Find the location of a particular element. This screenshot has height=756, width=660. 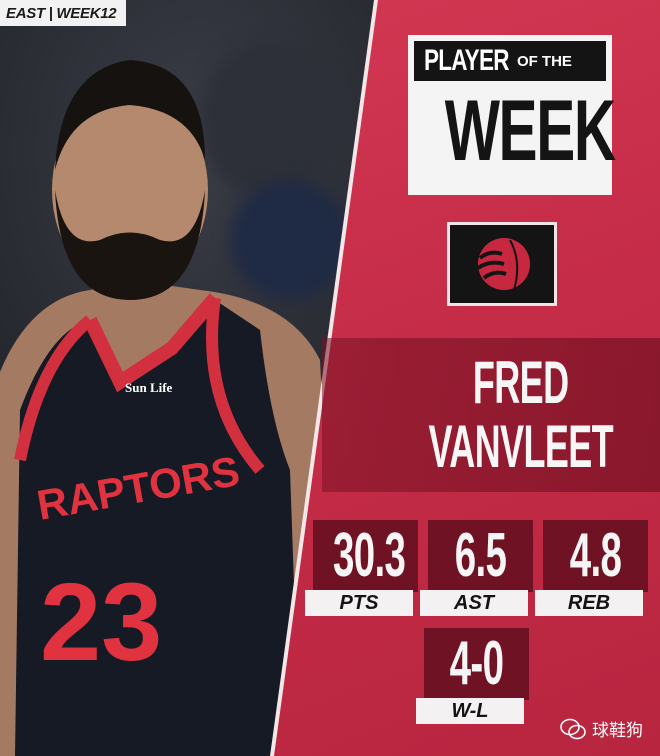

conference-week-tag: EAST | WEEK12 is located at coordinates (63, 13).